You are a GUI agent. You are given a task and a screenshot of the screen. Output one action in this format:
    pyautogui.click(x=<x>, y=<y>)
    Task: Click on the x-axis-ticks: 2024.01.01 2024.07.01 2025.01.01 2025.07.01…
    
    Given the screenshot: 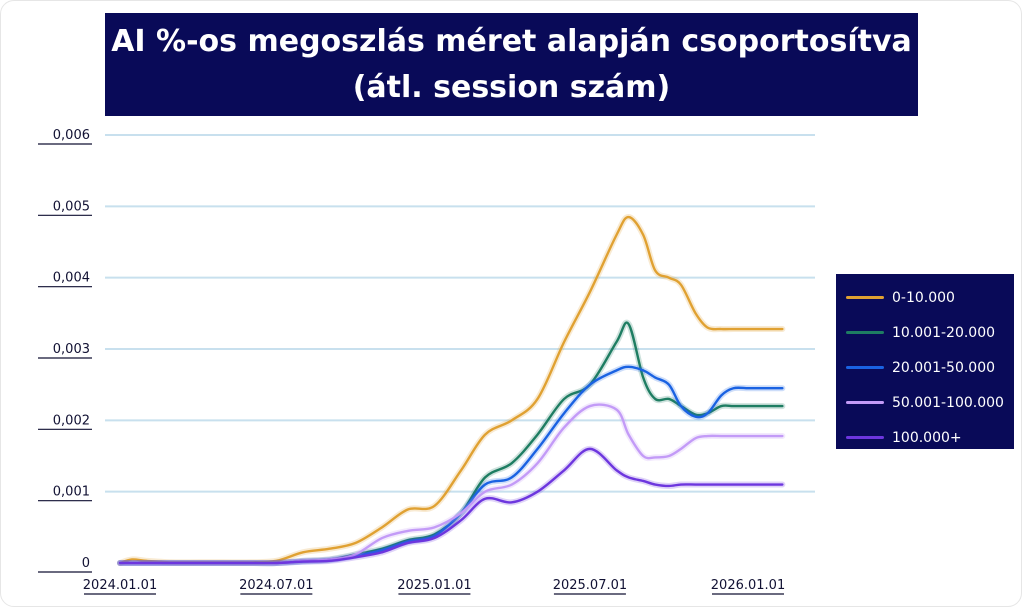 What is the action you would take?
    pyautogui.click(x=434, y=586)
    